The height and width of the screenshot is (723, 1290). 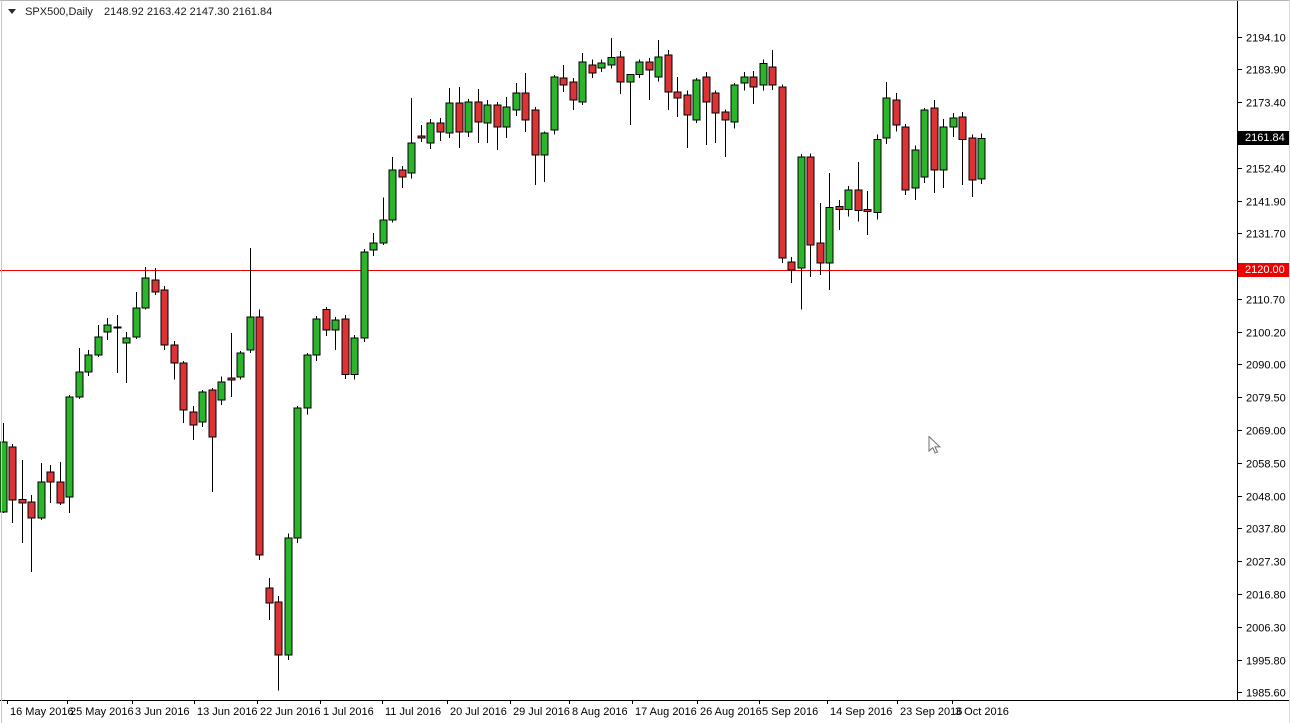 What do you see at coordinates (541, 712) in the screenshot?
I see `time-axis-label: 29 Jul 2016` at bounding box center [541, 712].